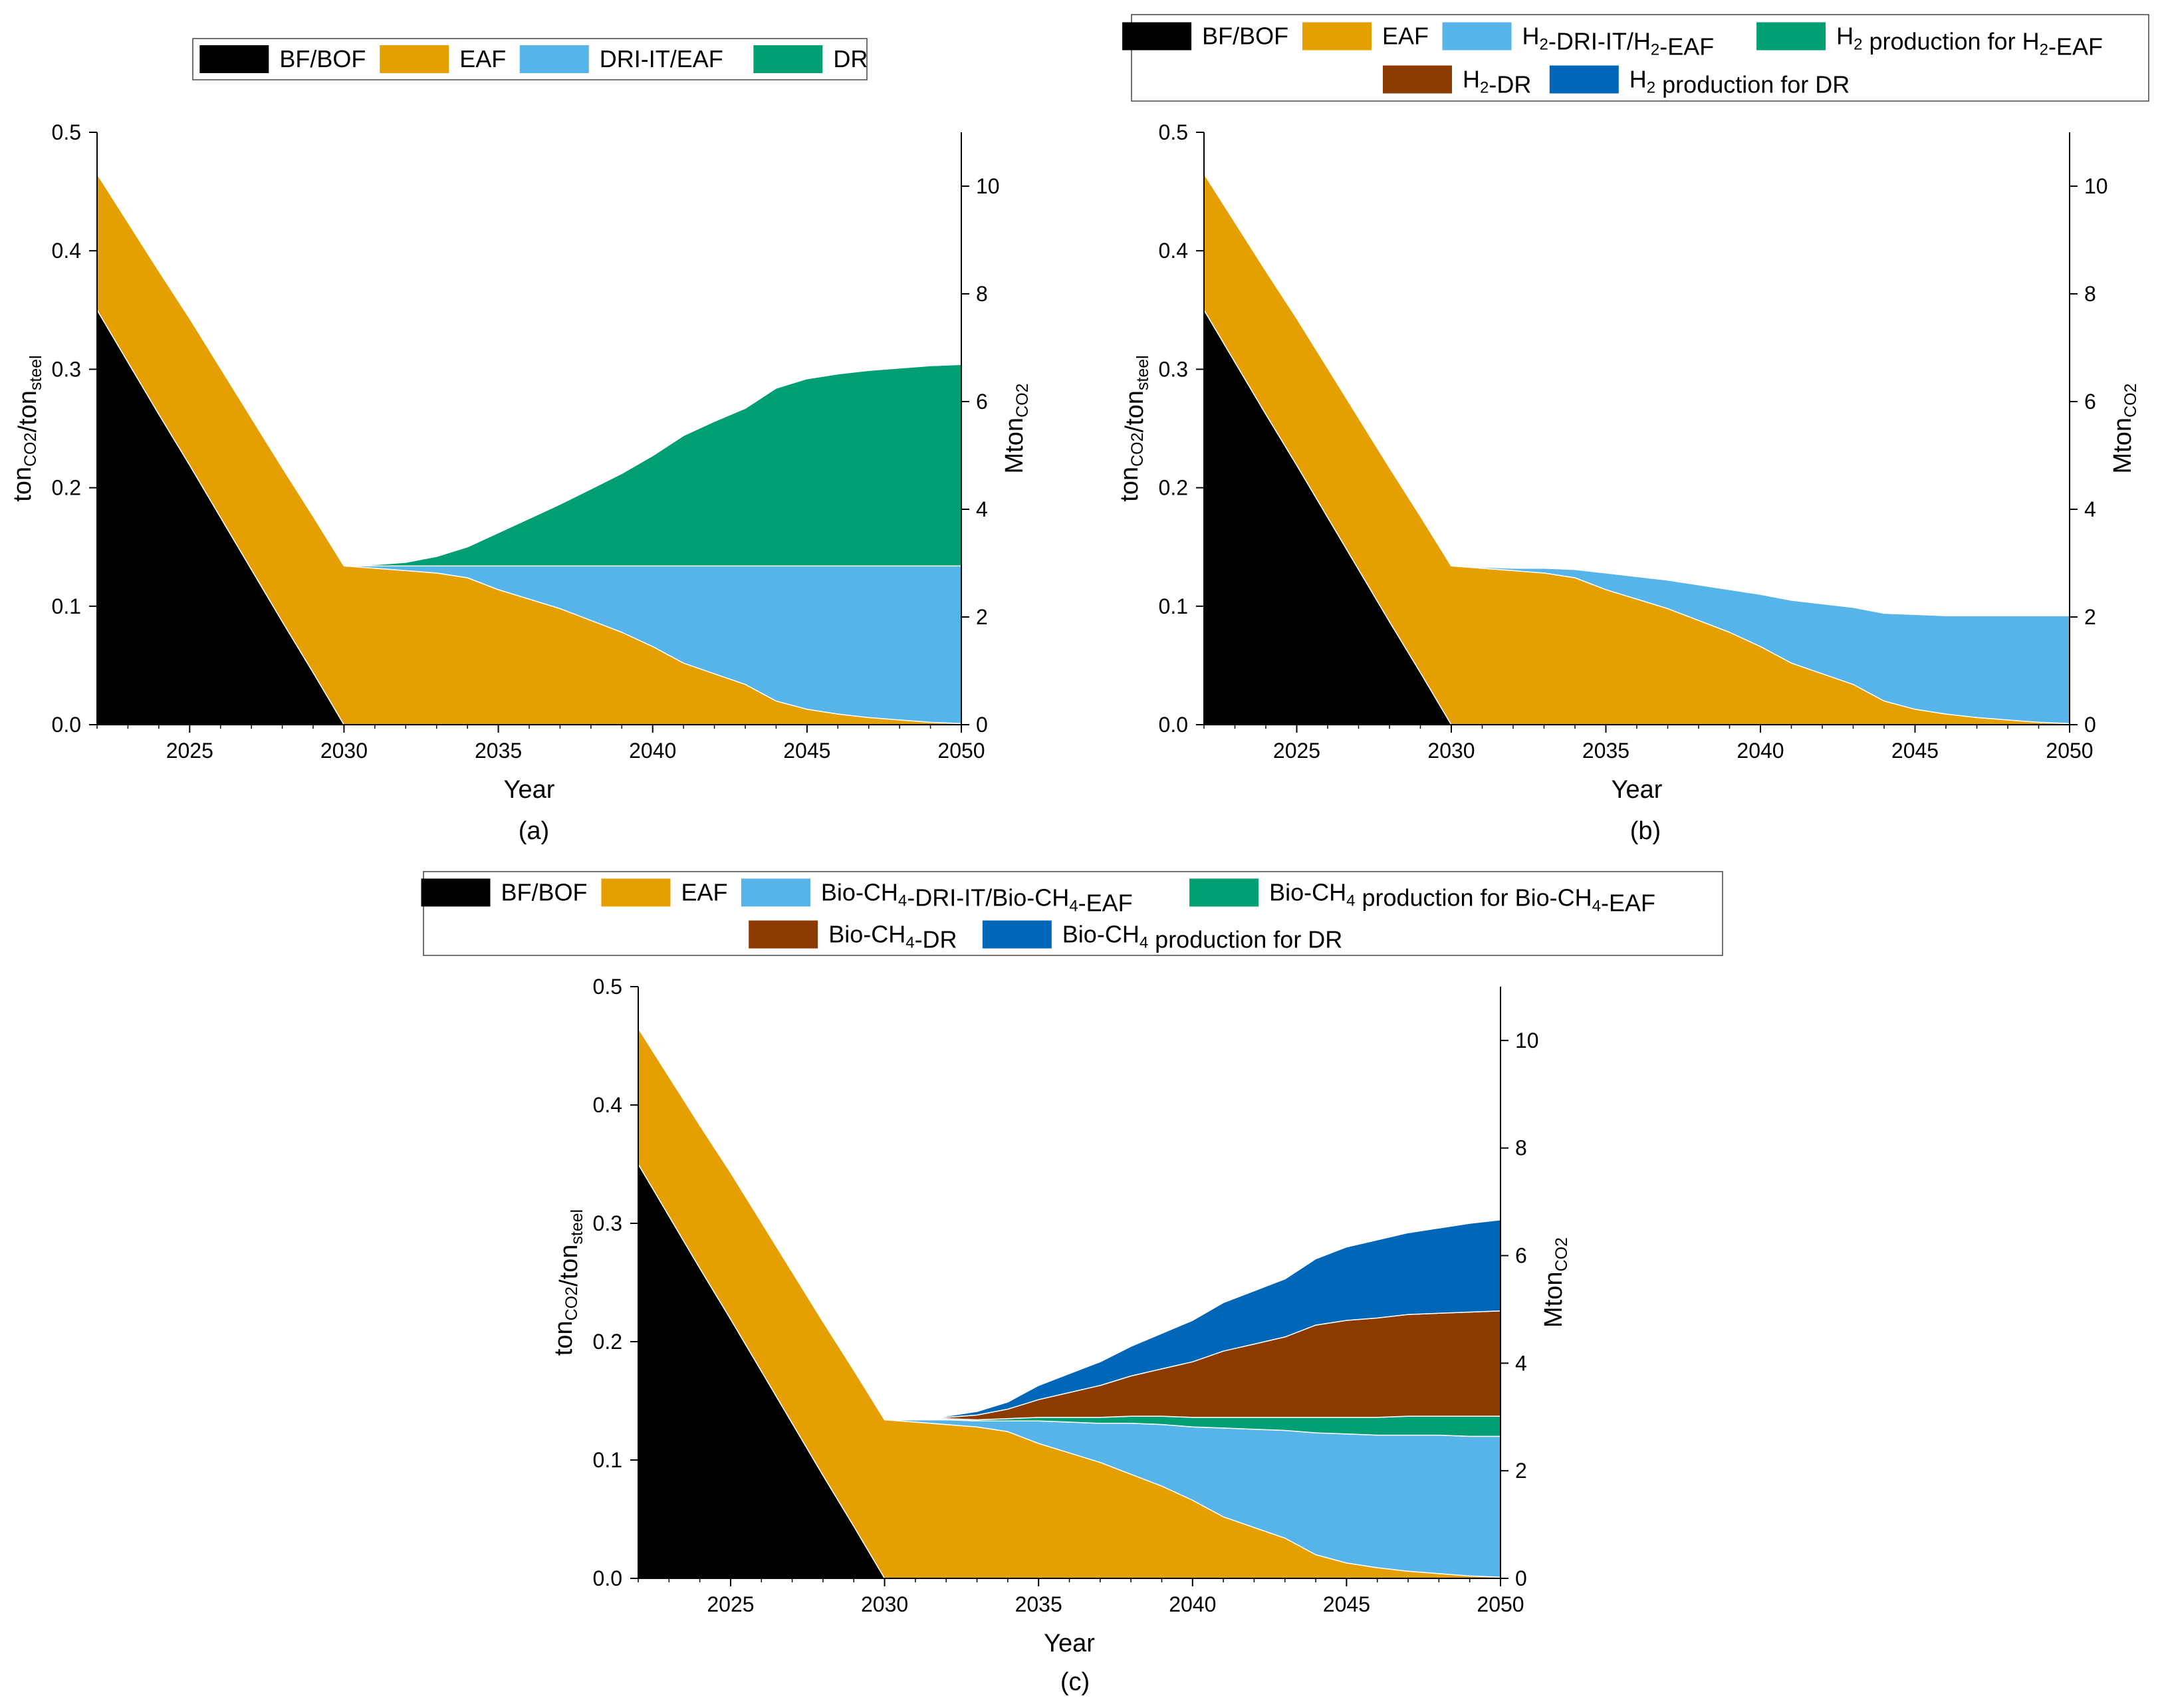 The width and height of the screenshot is (2162, 1708). I want to click on legend-box, so click(1640, 58).